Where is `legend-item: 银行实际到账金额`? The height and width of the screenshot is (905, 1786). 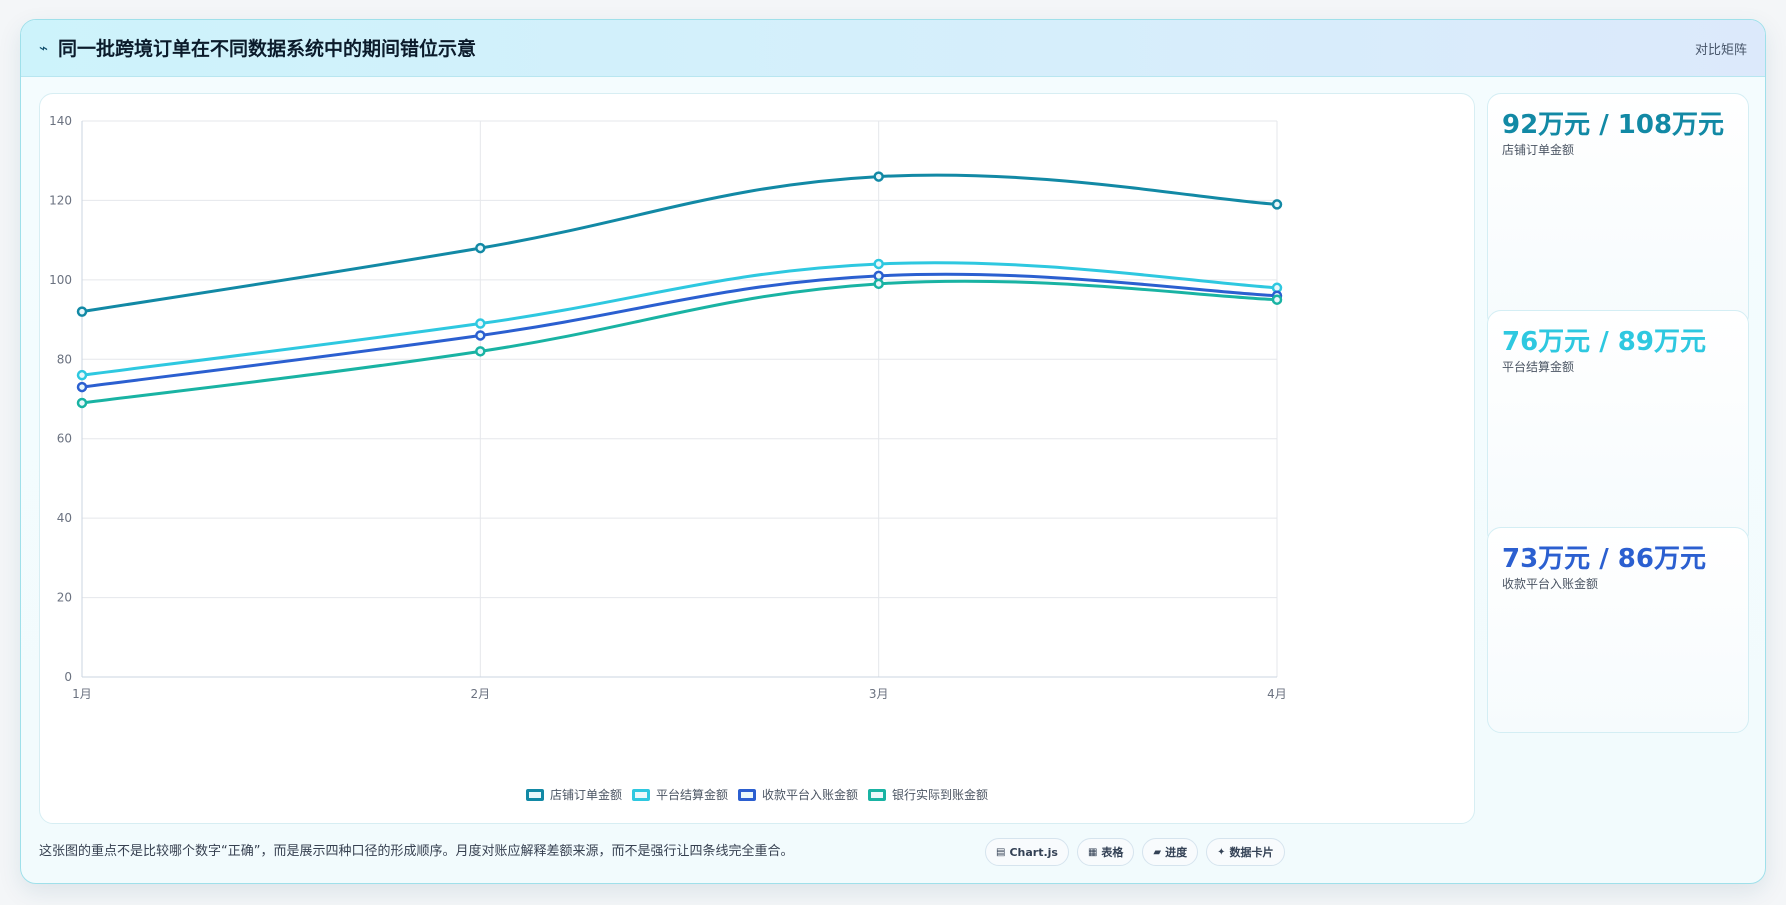
legend-item: 银行实际到账金额 is located at coordinates (928, 794).